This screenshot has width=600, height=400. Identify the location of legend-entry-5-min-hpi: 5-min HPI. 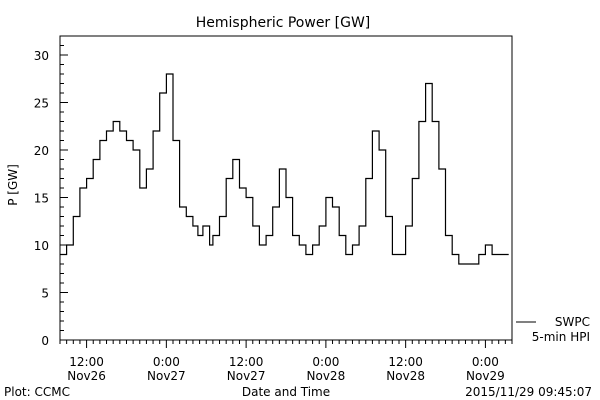
(561, 337).